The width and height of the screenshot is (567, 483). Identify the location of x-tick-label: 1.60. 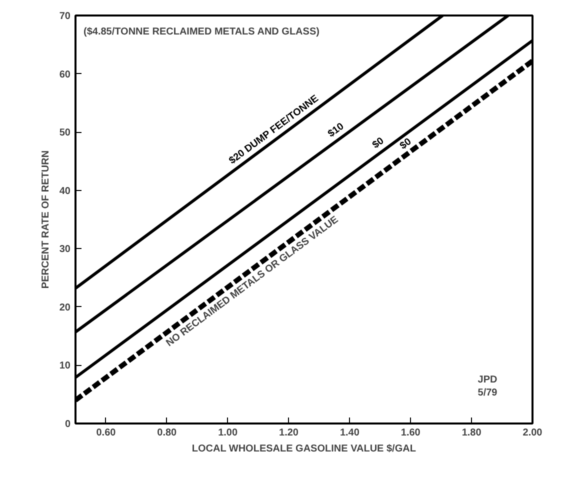
(410, 433).